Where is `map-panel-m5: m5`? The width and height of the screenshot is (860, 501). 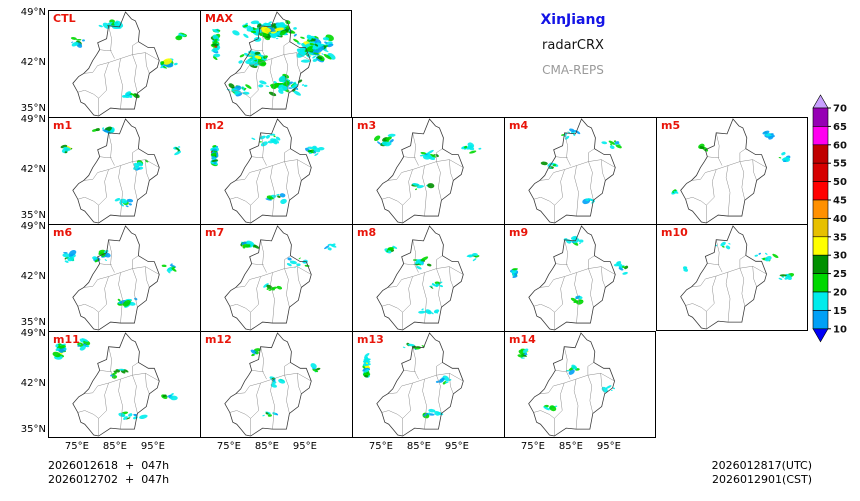
map-panel-m5: m5 is located at coordinates (732, 170).